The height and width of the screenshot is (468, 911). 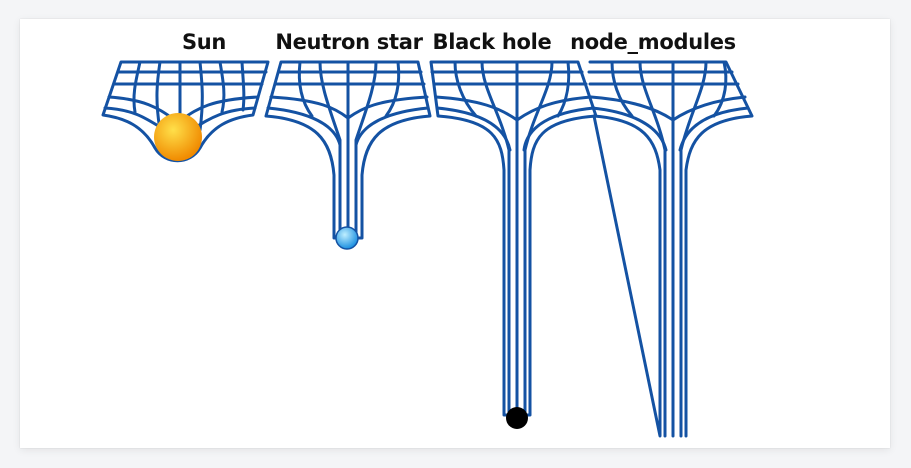 I want to click on neutron-star-icon, so click(x=347, y=238).